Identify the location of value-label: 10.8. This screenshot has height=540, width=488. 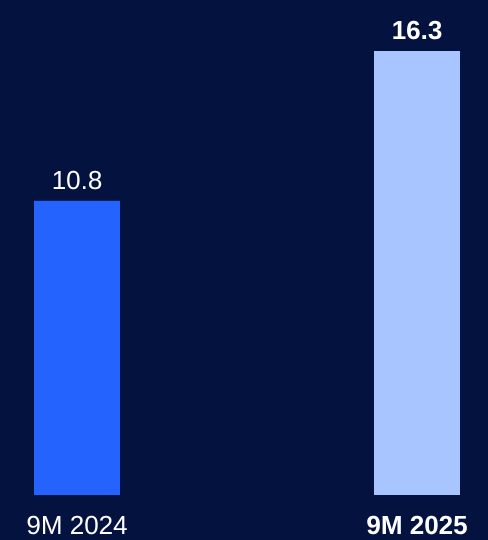
(77, 180).